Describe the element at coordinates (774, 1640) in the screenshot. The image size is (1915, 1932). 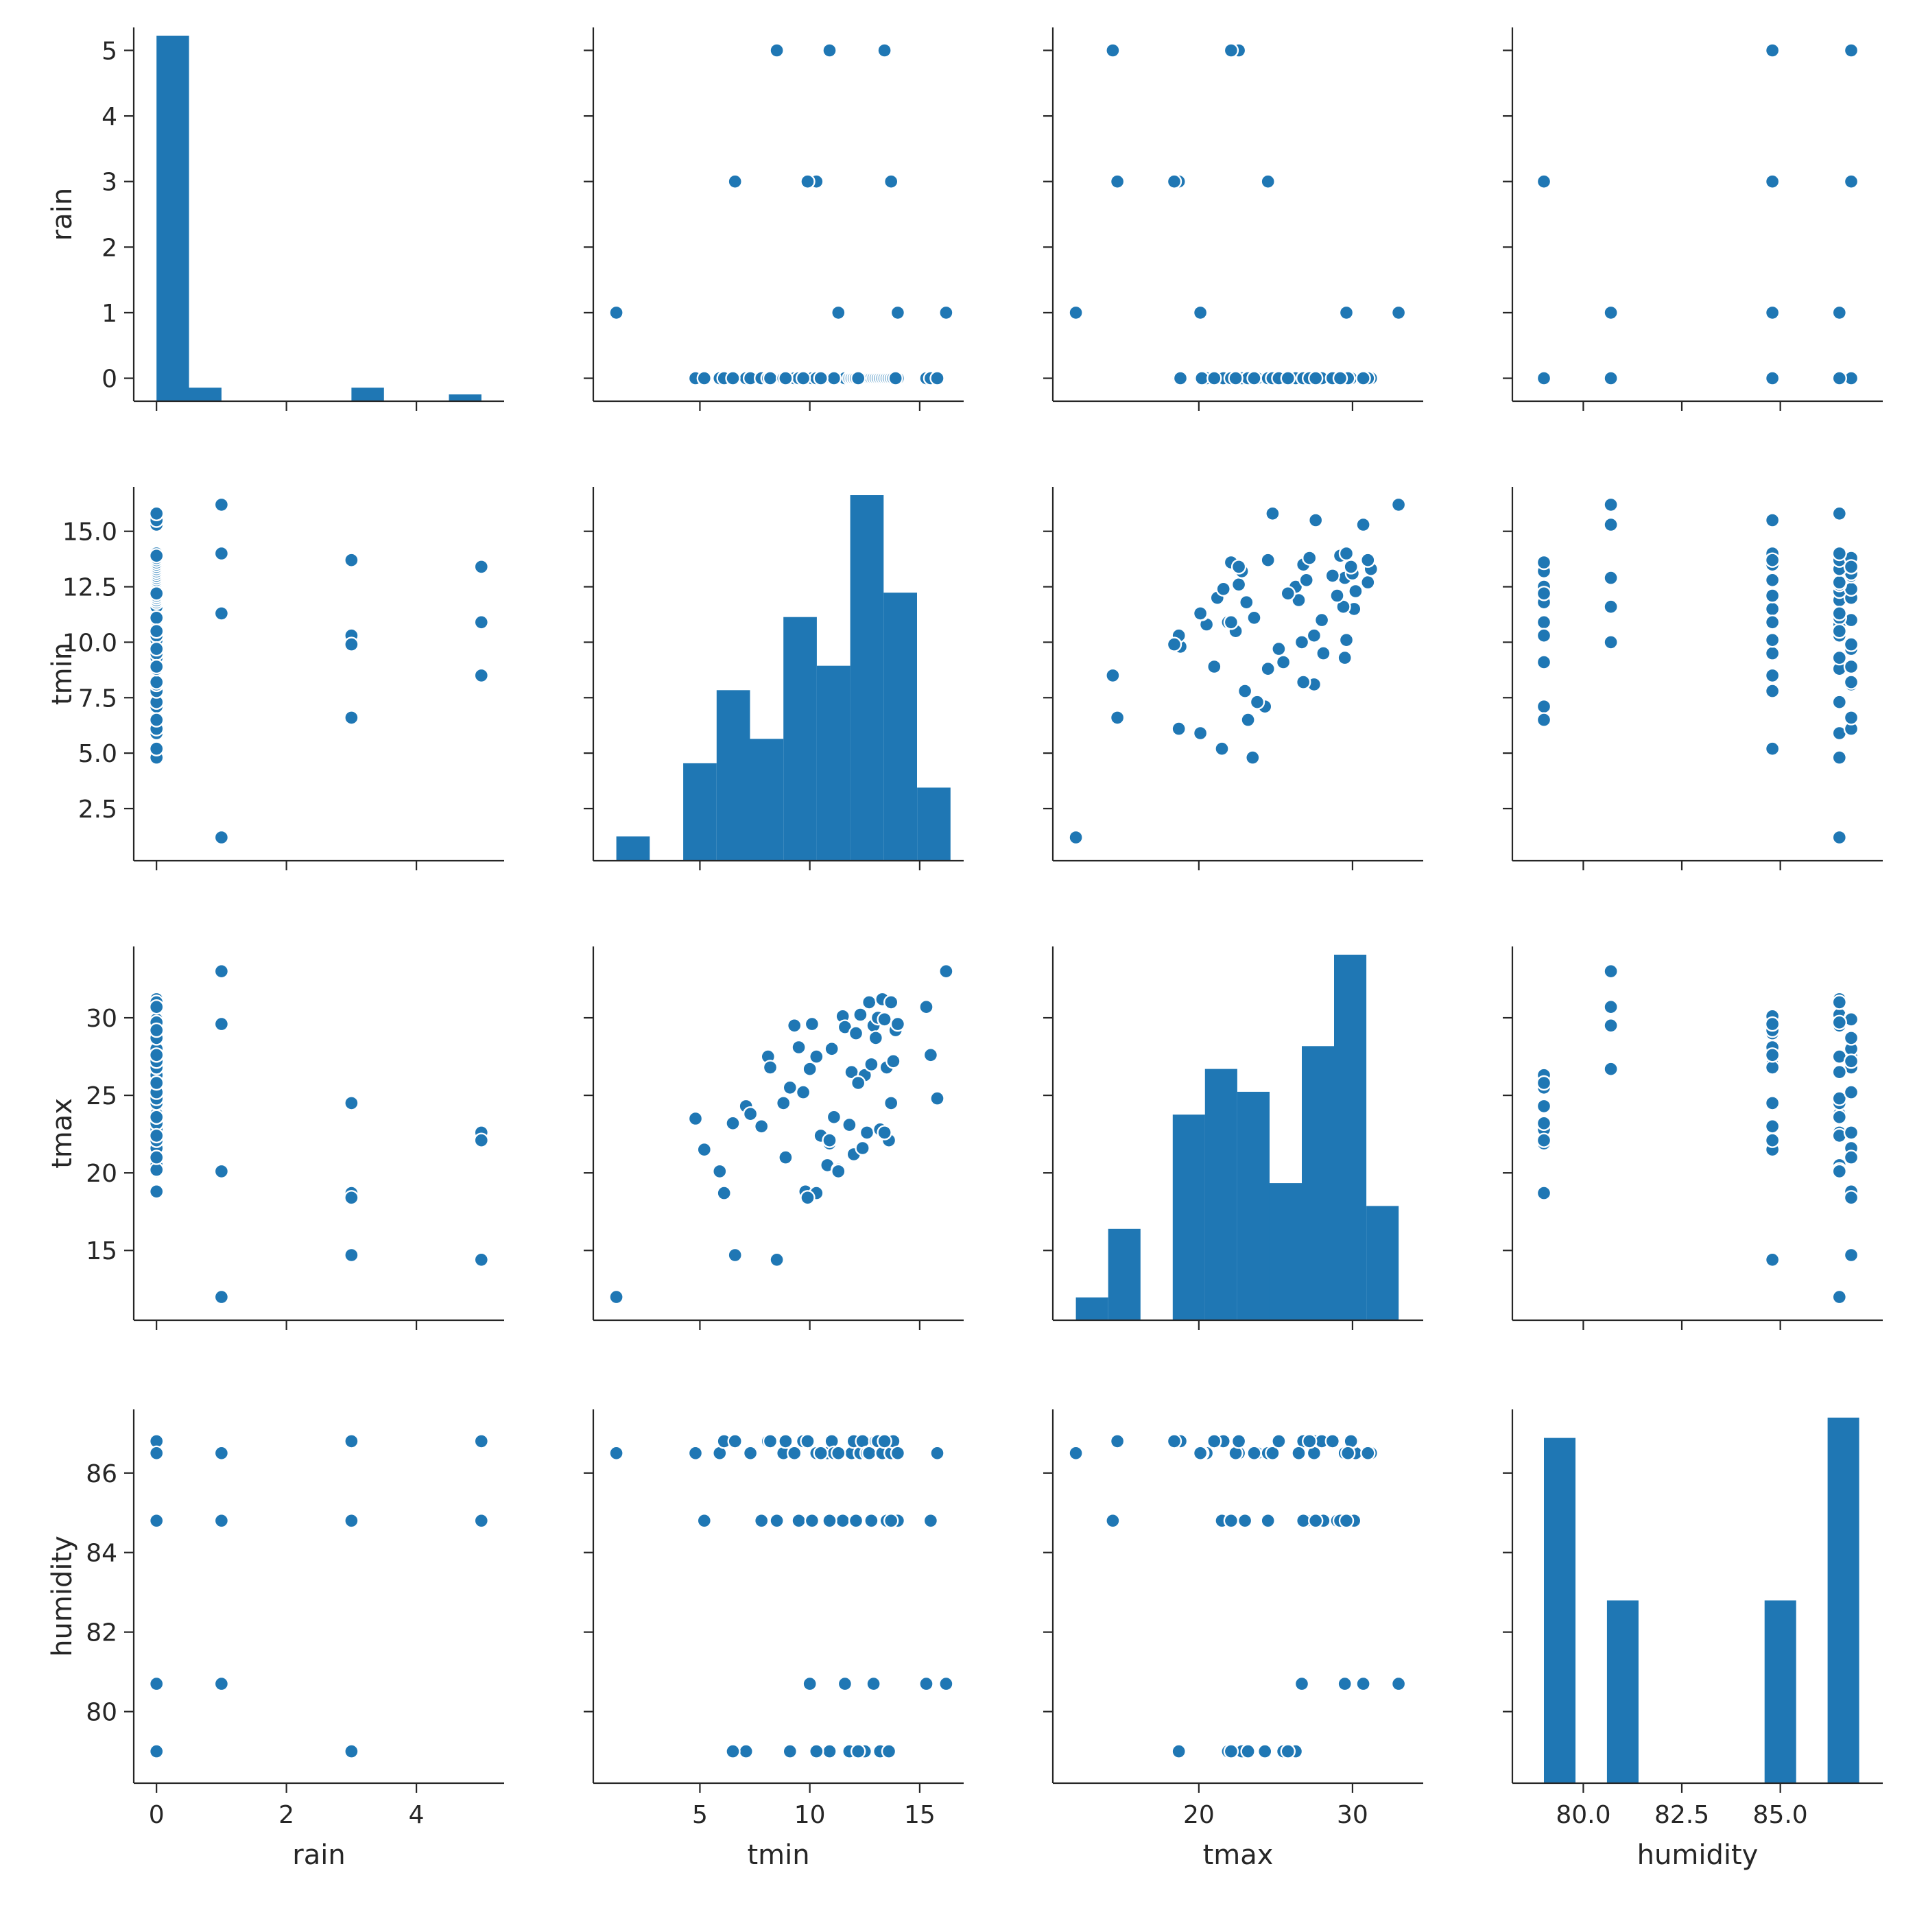
I see `panel-humidity-vs-tmin: 5 10 15 tmin` at that location.